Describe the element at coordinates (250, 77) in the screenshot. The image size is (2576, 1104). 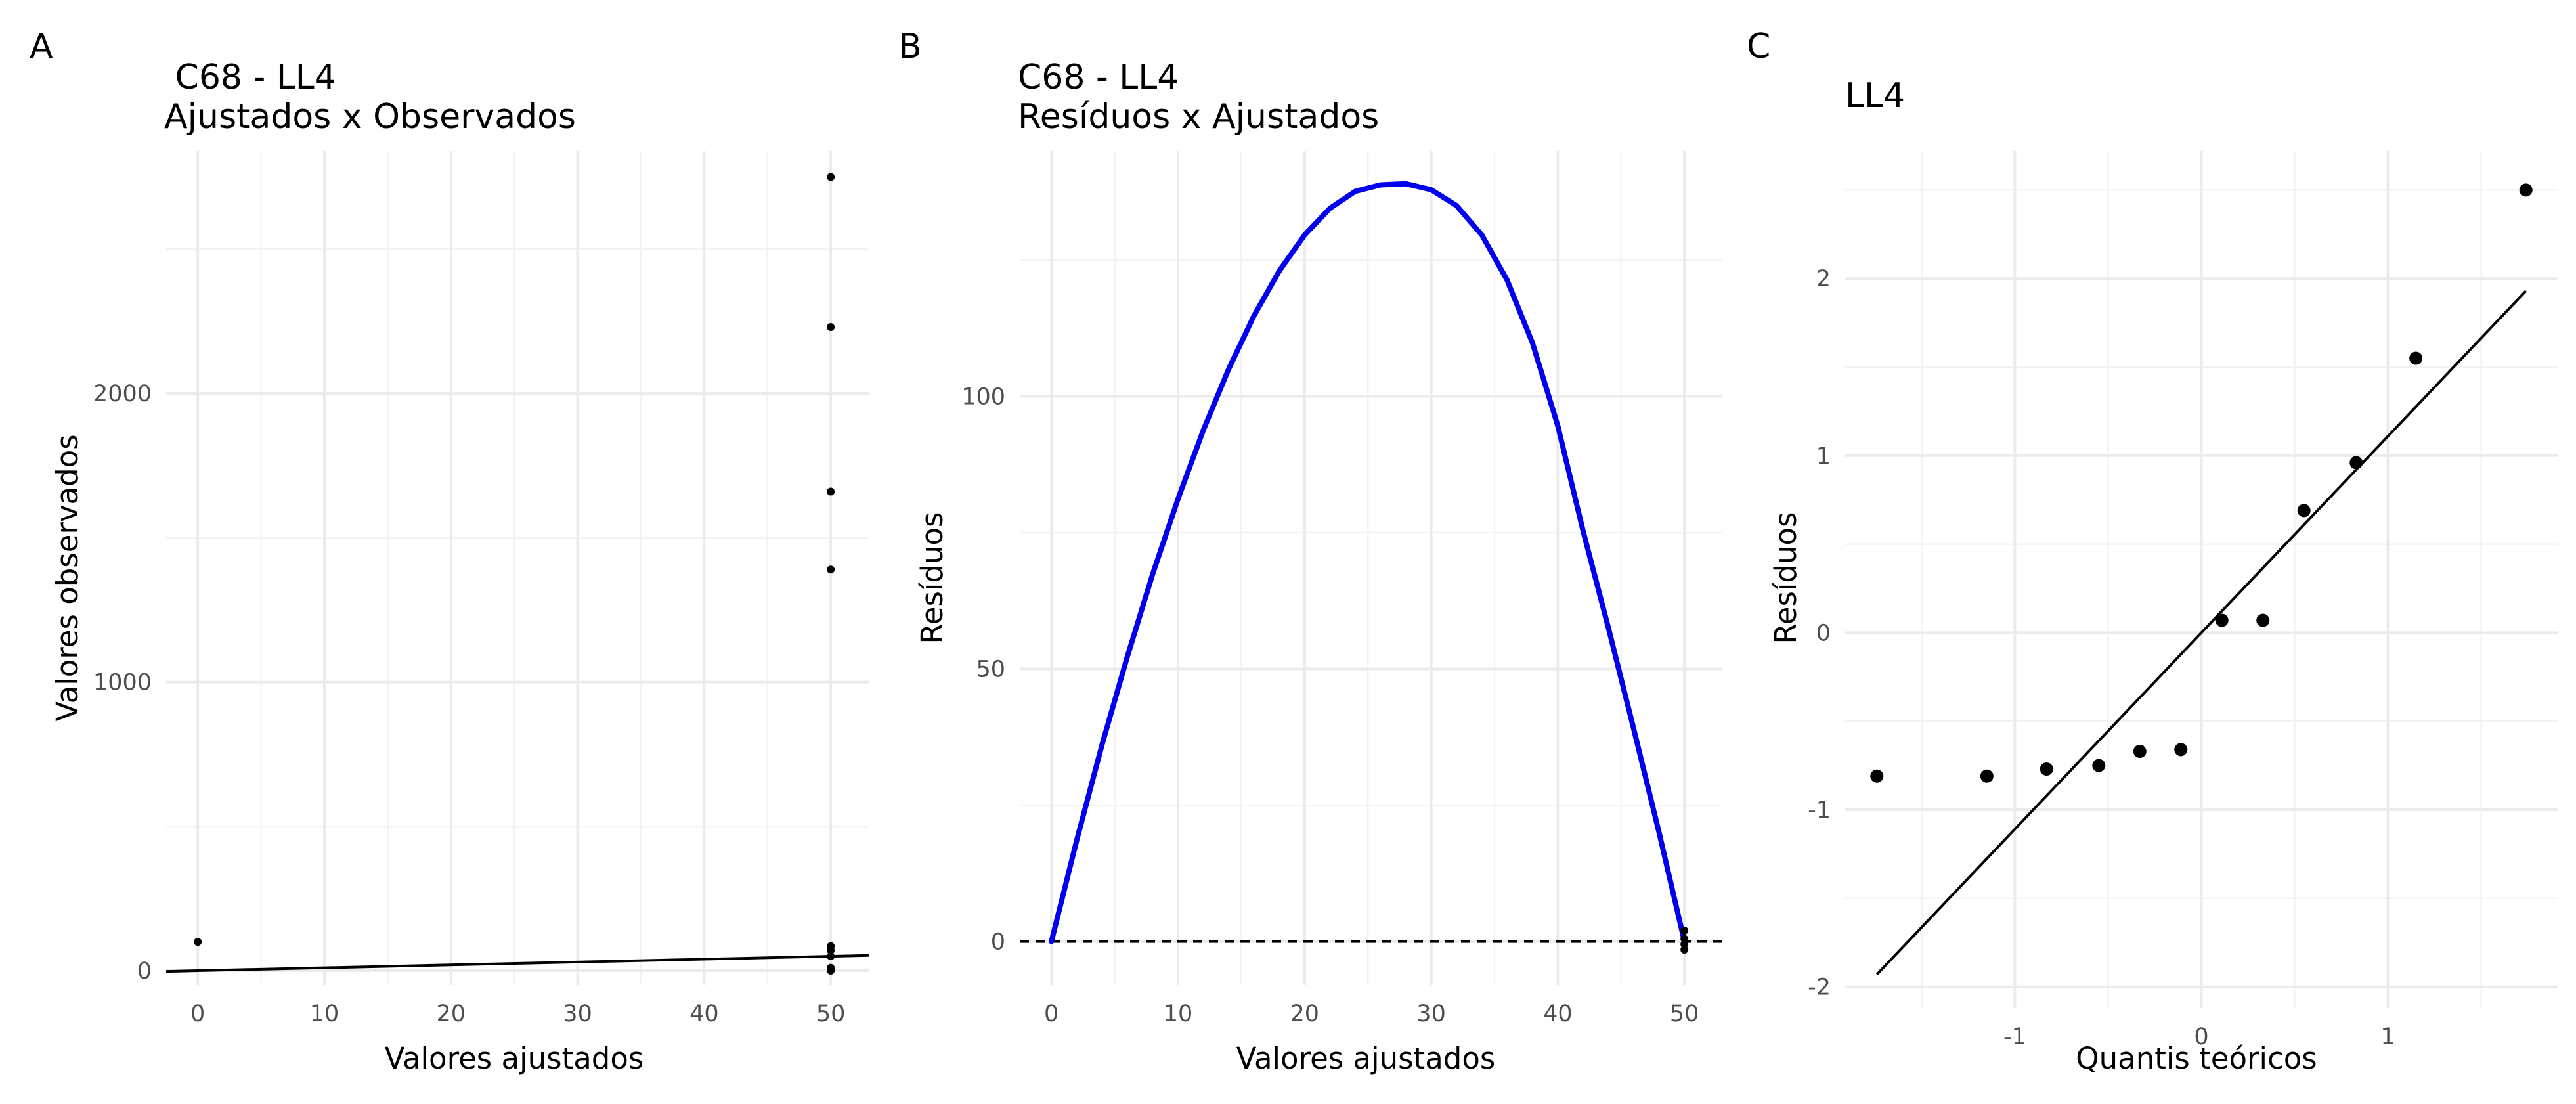
I see `panel-a-title-line1: C68 - LL4` at that location.